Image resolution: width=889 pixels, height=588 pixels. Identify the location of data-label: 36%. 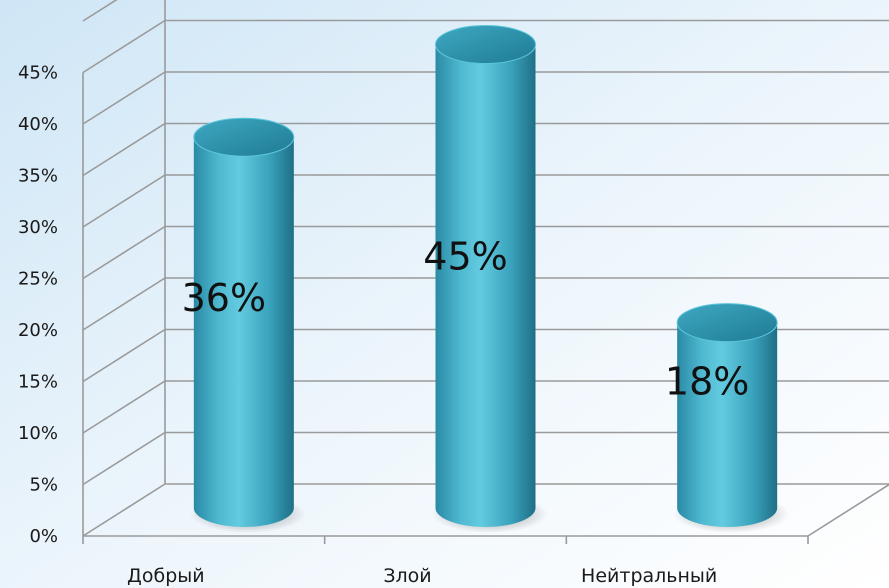
(224, 298).